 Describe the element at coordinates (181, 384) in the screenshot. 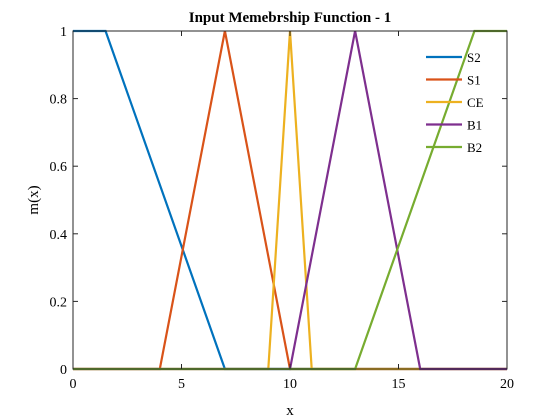

I see `x-tick-label: 5` at that location.